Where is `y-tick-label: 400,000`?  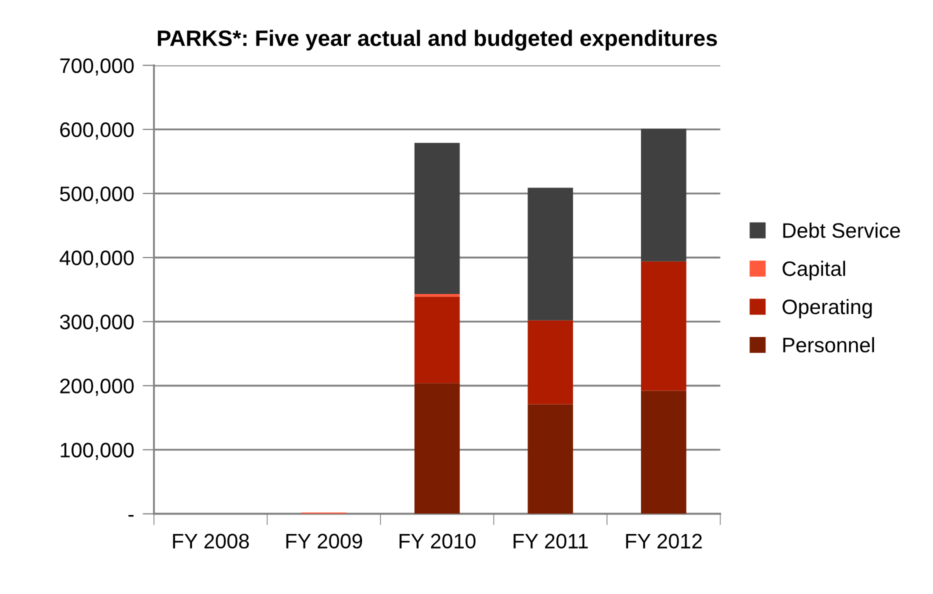
y-tick-label: 400,000 is located at coordinates (97, 259).